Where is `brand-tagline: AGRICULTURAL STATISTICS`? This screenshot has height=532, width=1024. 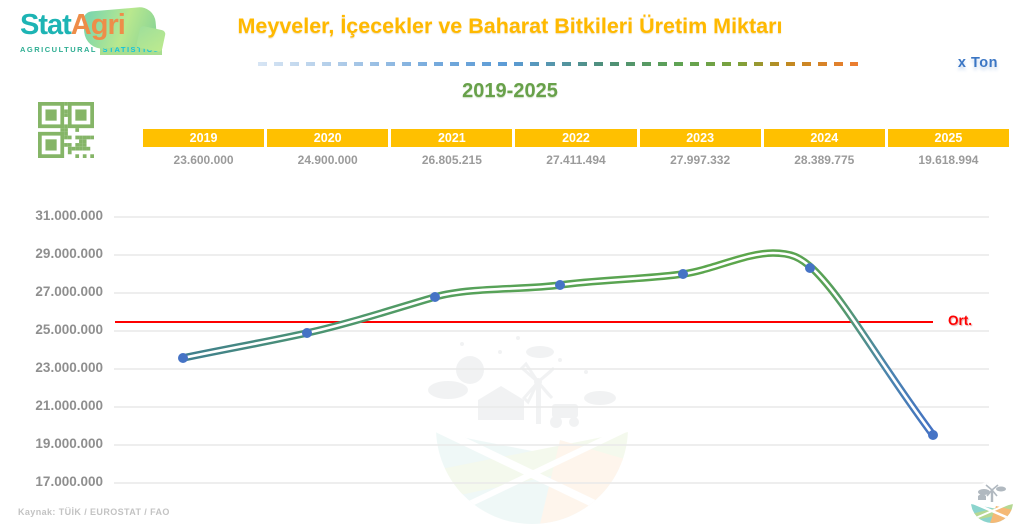
brand-tagline: AGRICULTURAL STATISTICS is located at coordinates (100, 49).